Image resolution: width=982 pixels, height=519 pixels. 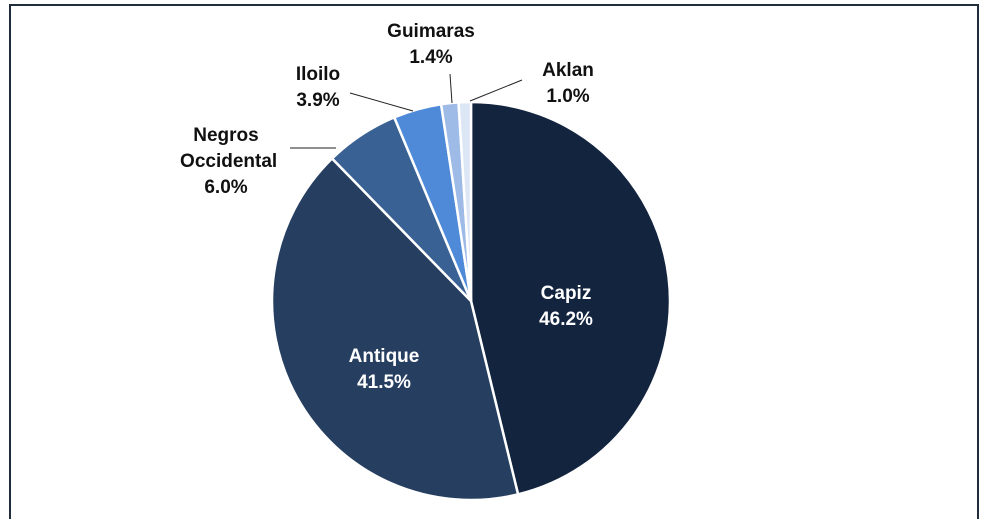 I want to click on label-line: Negros, so click(x=225, y=135).